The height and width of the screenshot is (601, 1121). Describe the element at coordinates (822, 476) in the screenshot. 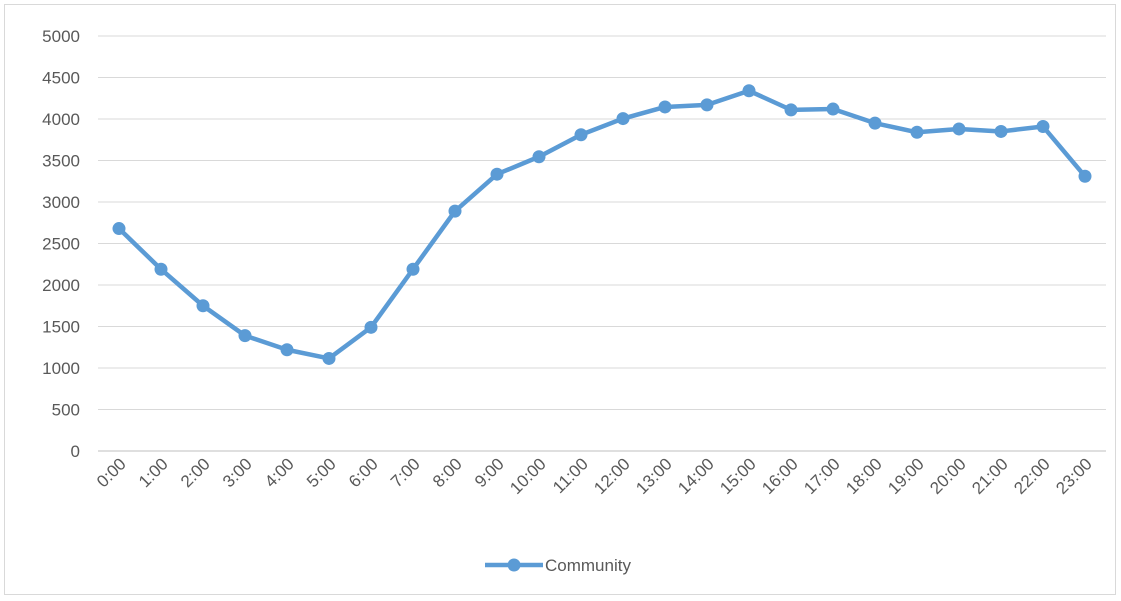

I see `x-tick-label: 17:00` at that location.